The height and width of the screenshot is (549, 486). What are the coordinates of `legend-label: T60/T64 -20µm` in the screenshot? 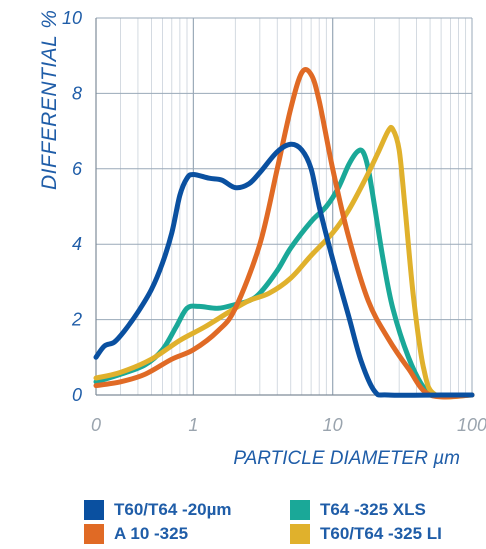 It's located at (173, 509).